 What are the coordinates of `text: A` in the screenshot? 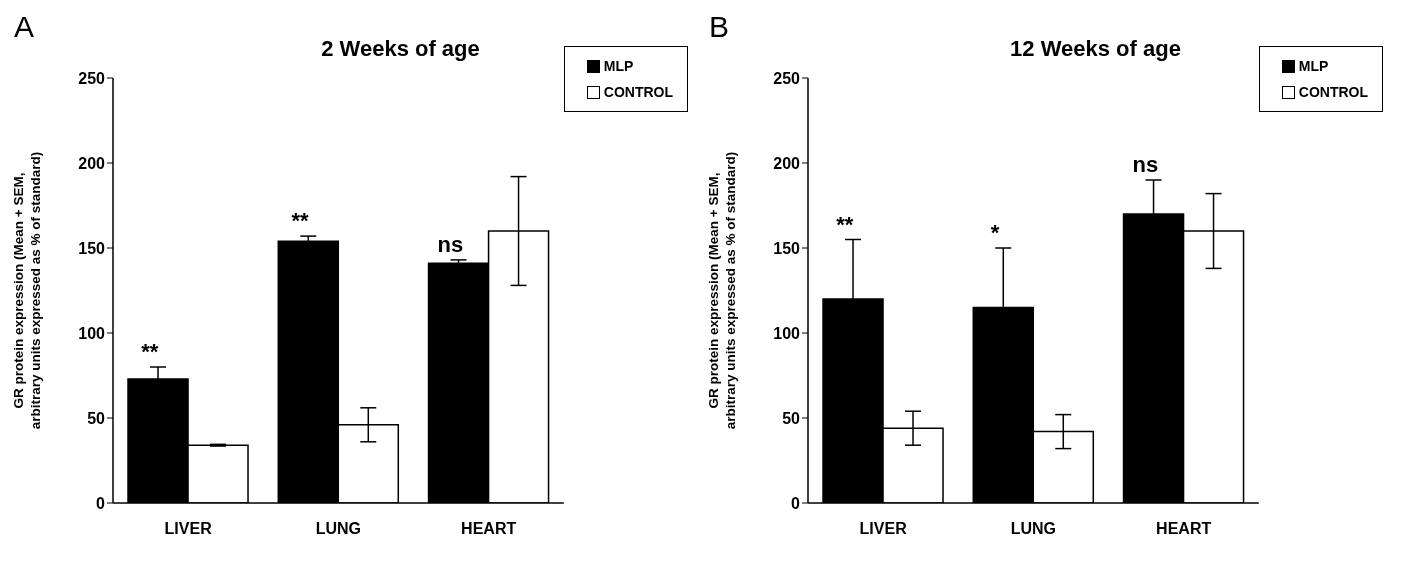 It's located at (24, 27).